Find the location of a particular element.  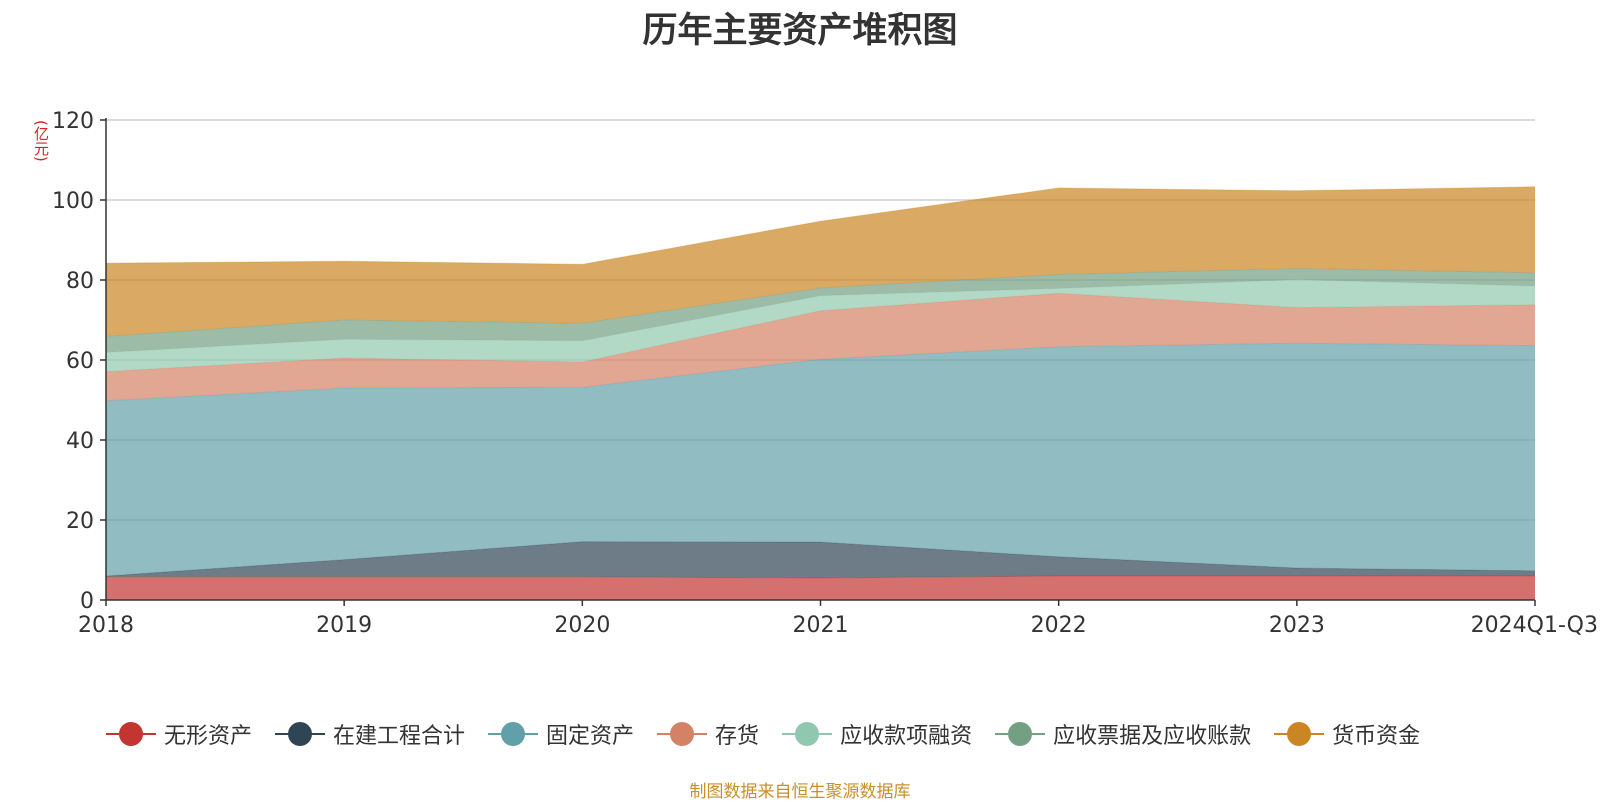

legend-item: 货币资金 is located at coordinates (1347, 734).